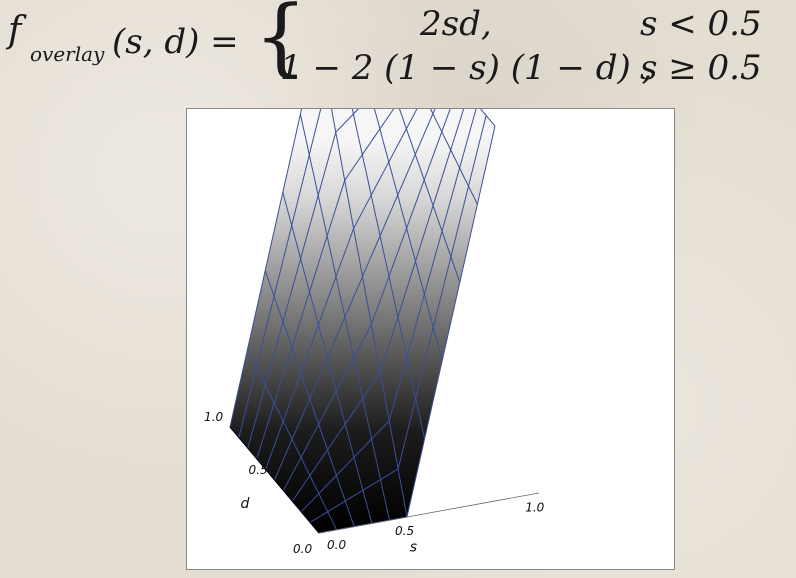 The width and height of the screenshot is (796, 578). What do you see at coordinates (175, 42) in the screenshot?
I see `formula-arguments: (s, d) =` at bounding box center [175, 42].